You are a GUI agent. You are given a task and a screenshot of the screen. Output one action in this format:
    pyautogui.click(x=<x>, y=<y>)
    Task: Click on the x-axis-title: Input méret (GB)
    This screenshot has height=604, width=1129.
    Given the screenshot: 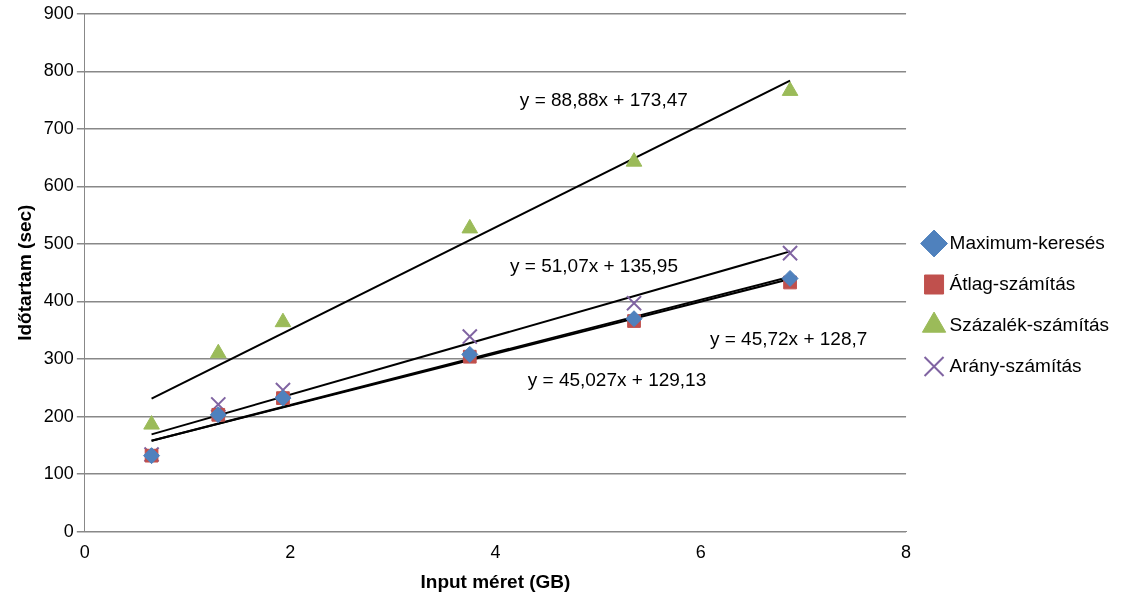 What is the action you would take?
    pyautogui.click(x=495, y=581)
    